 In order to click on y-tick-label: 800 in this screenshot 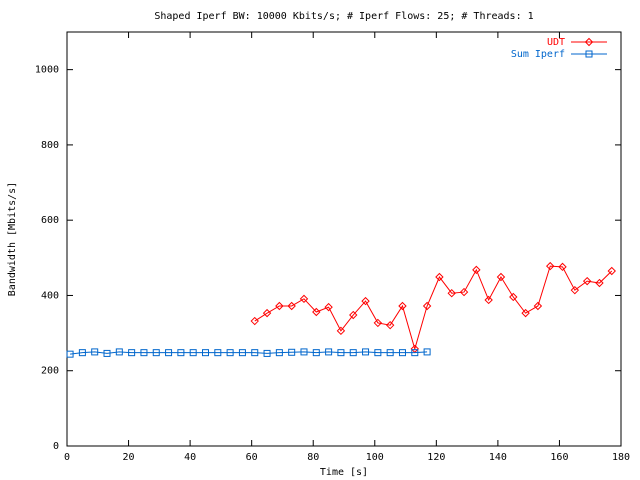, I will do `click(50, 145)`.